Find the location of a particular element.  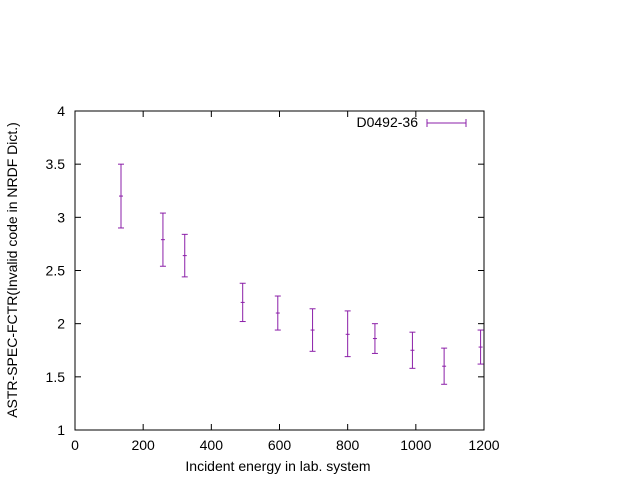

x-tick-label: 800 is located at coordinates (348, 445).